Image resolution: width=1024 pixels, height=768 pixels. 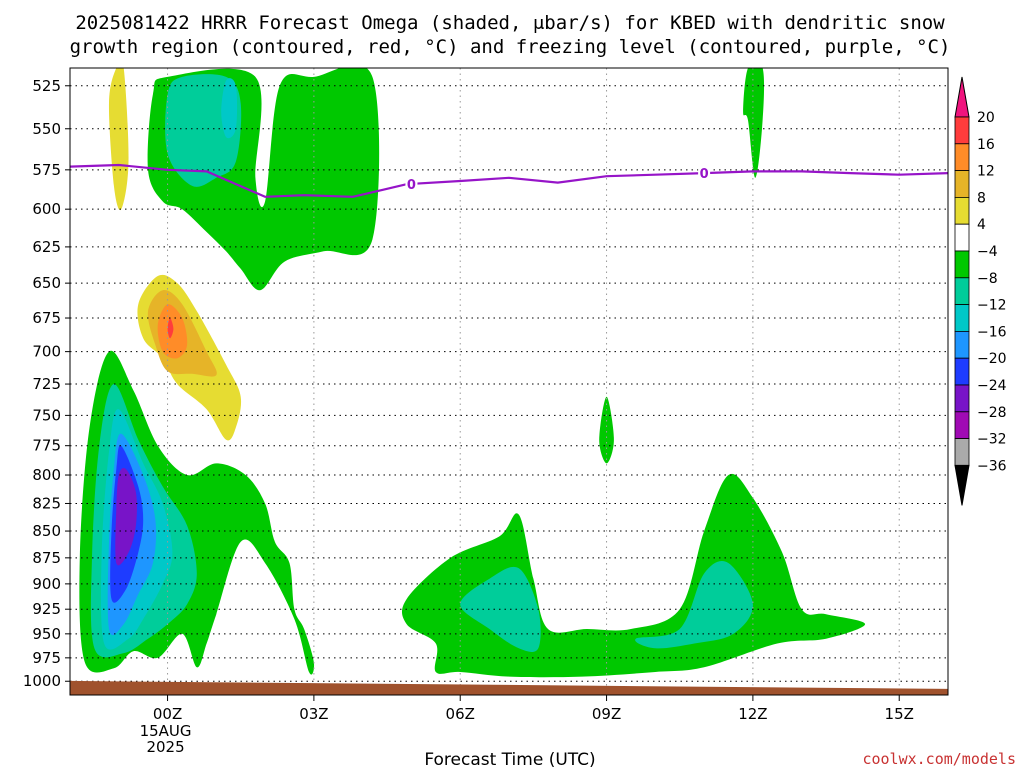 I want to click on colorbar-top-arrow, so click(x=962, y=97).